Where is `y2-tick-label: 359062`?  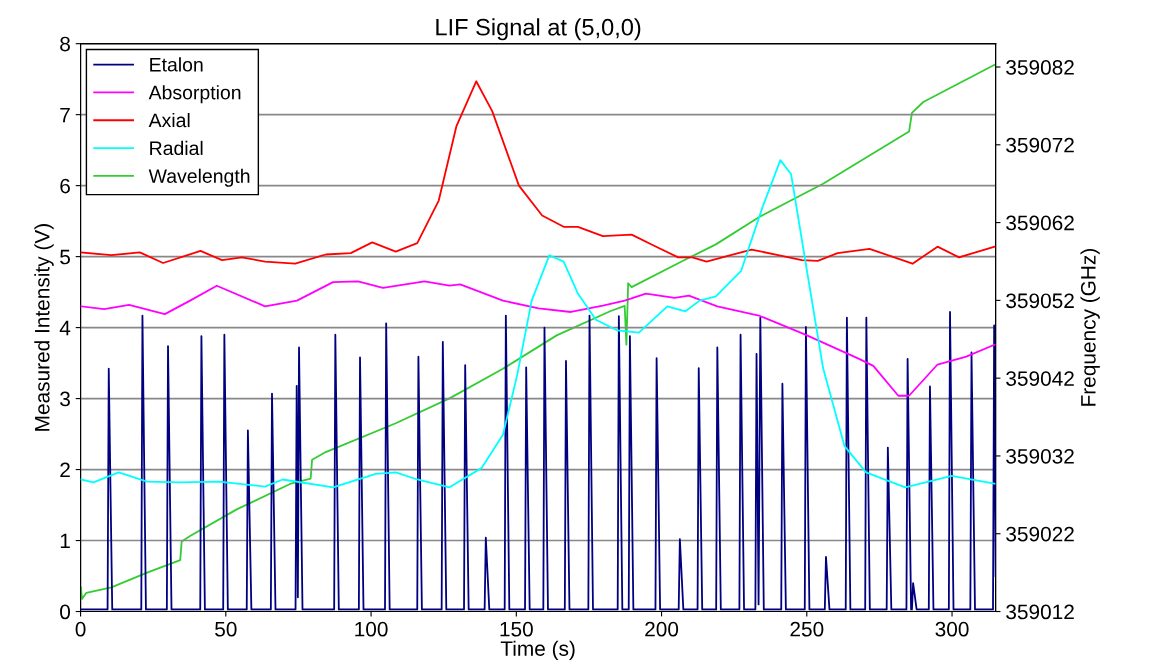
y2-tick-label: 359062 is located at coordinates (1040, 223).